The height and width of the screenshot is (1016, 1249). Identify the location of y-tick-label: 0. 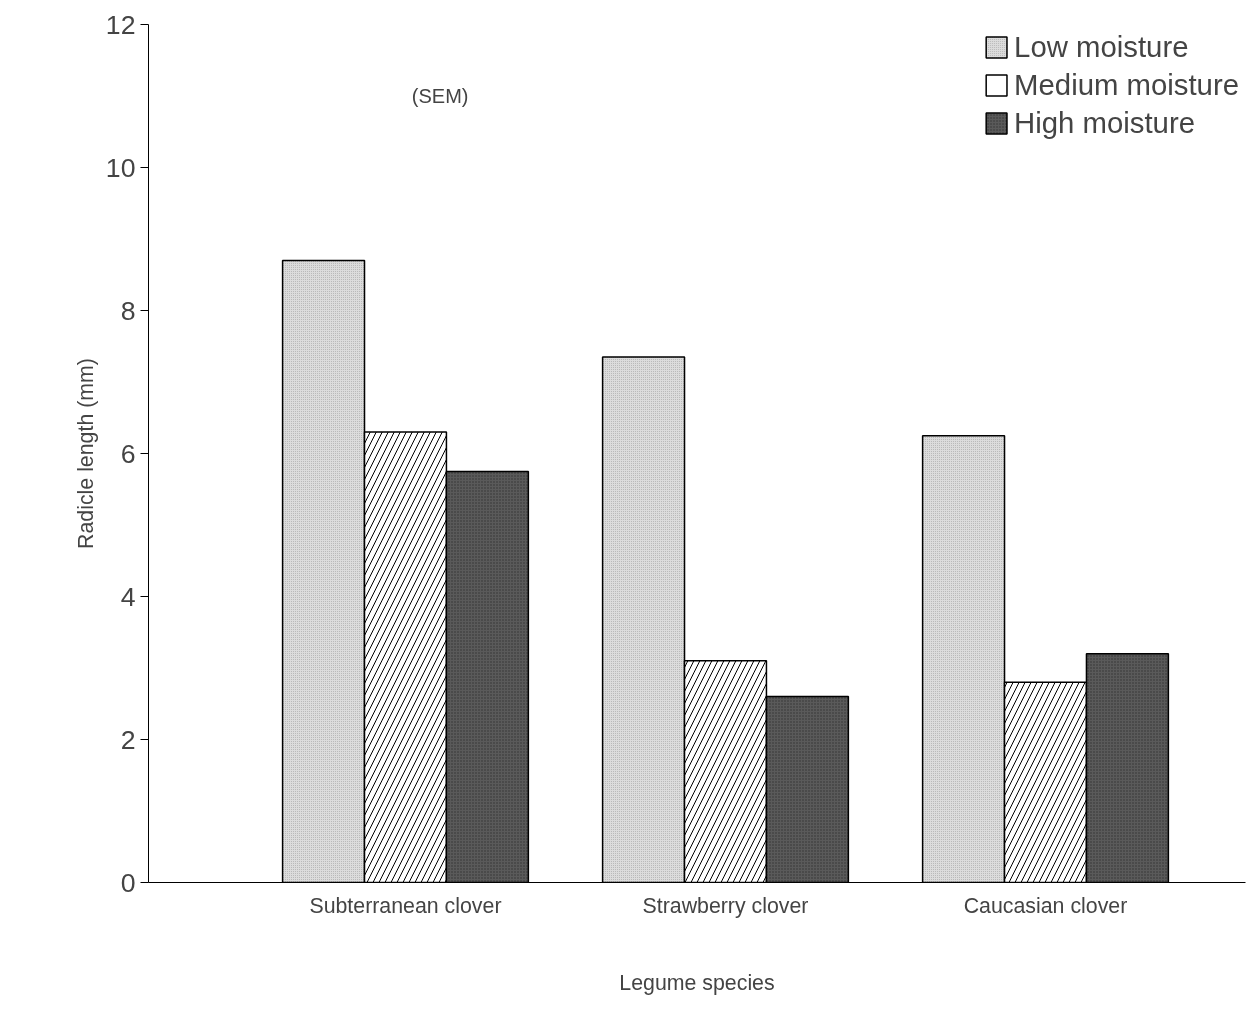
(128, 882).